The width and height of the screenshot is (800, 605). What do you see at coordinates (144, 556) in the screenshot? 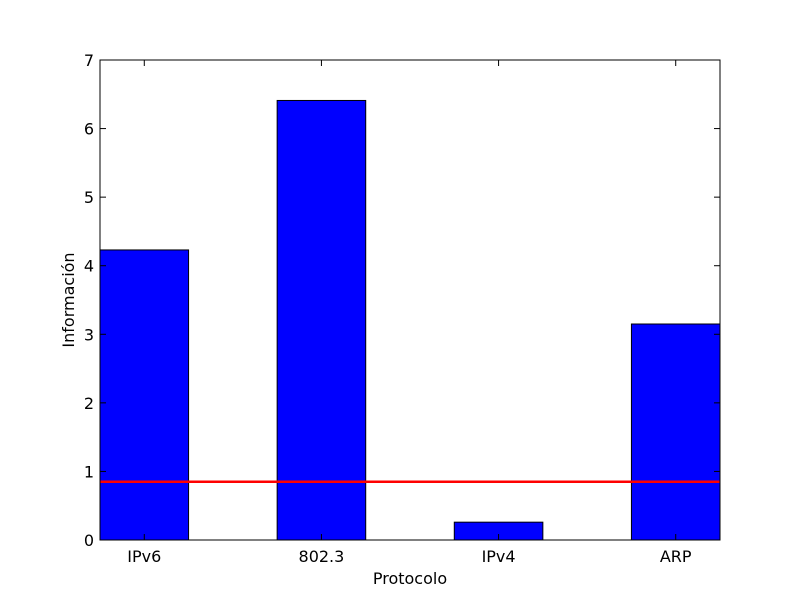
I see `x-tick-label: IPv6` at bounding box center [144, 556].